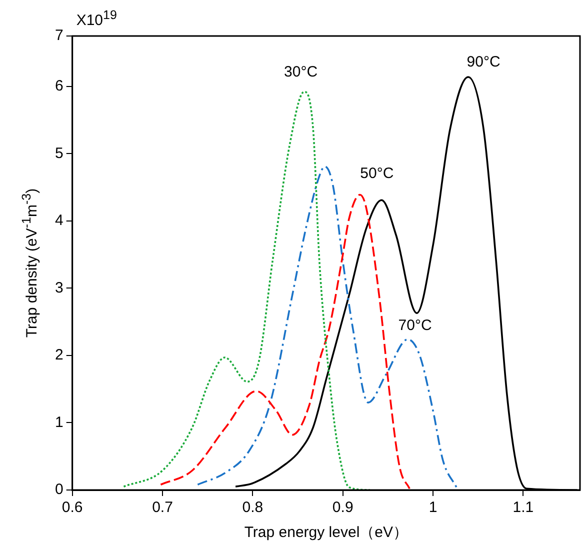  Describe the element at coordinates (253, 507) in the screenshot. I see `x-tick-label: 0.8` at that location.